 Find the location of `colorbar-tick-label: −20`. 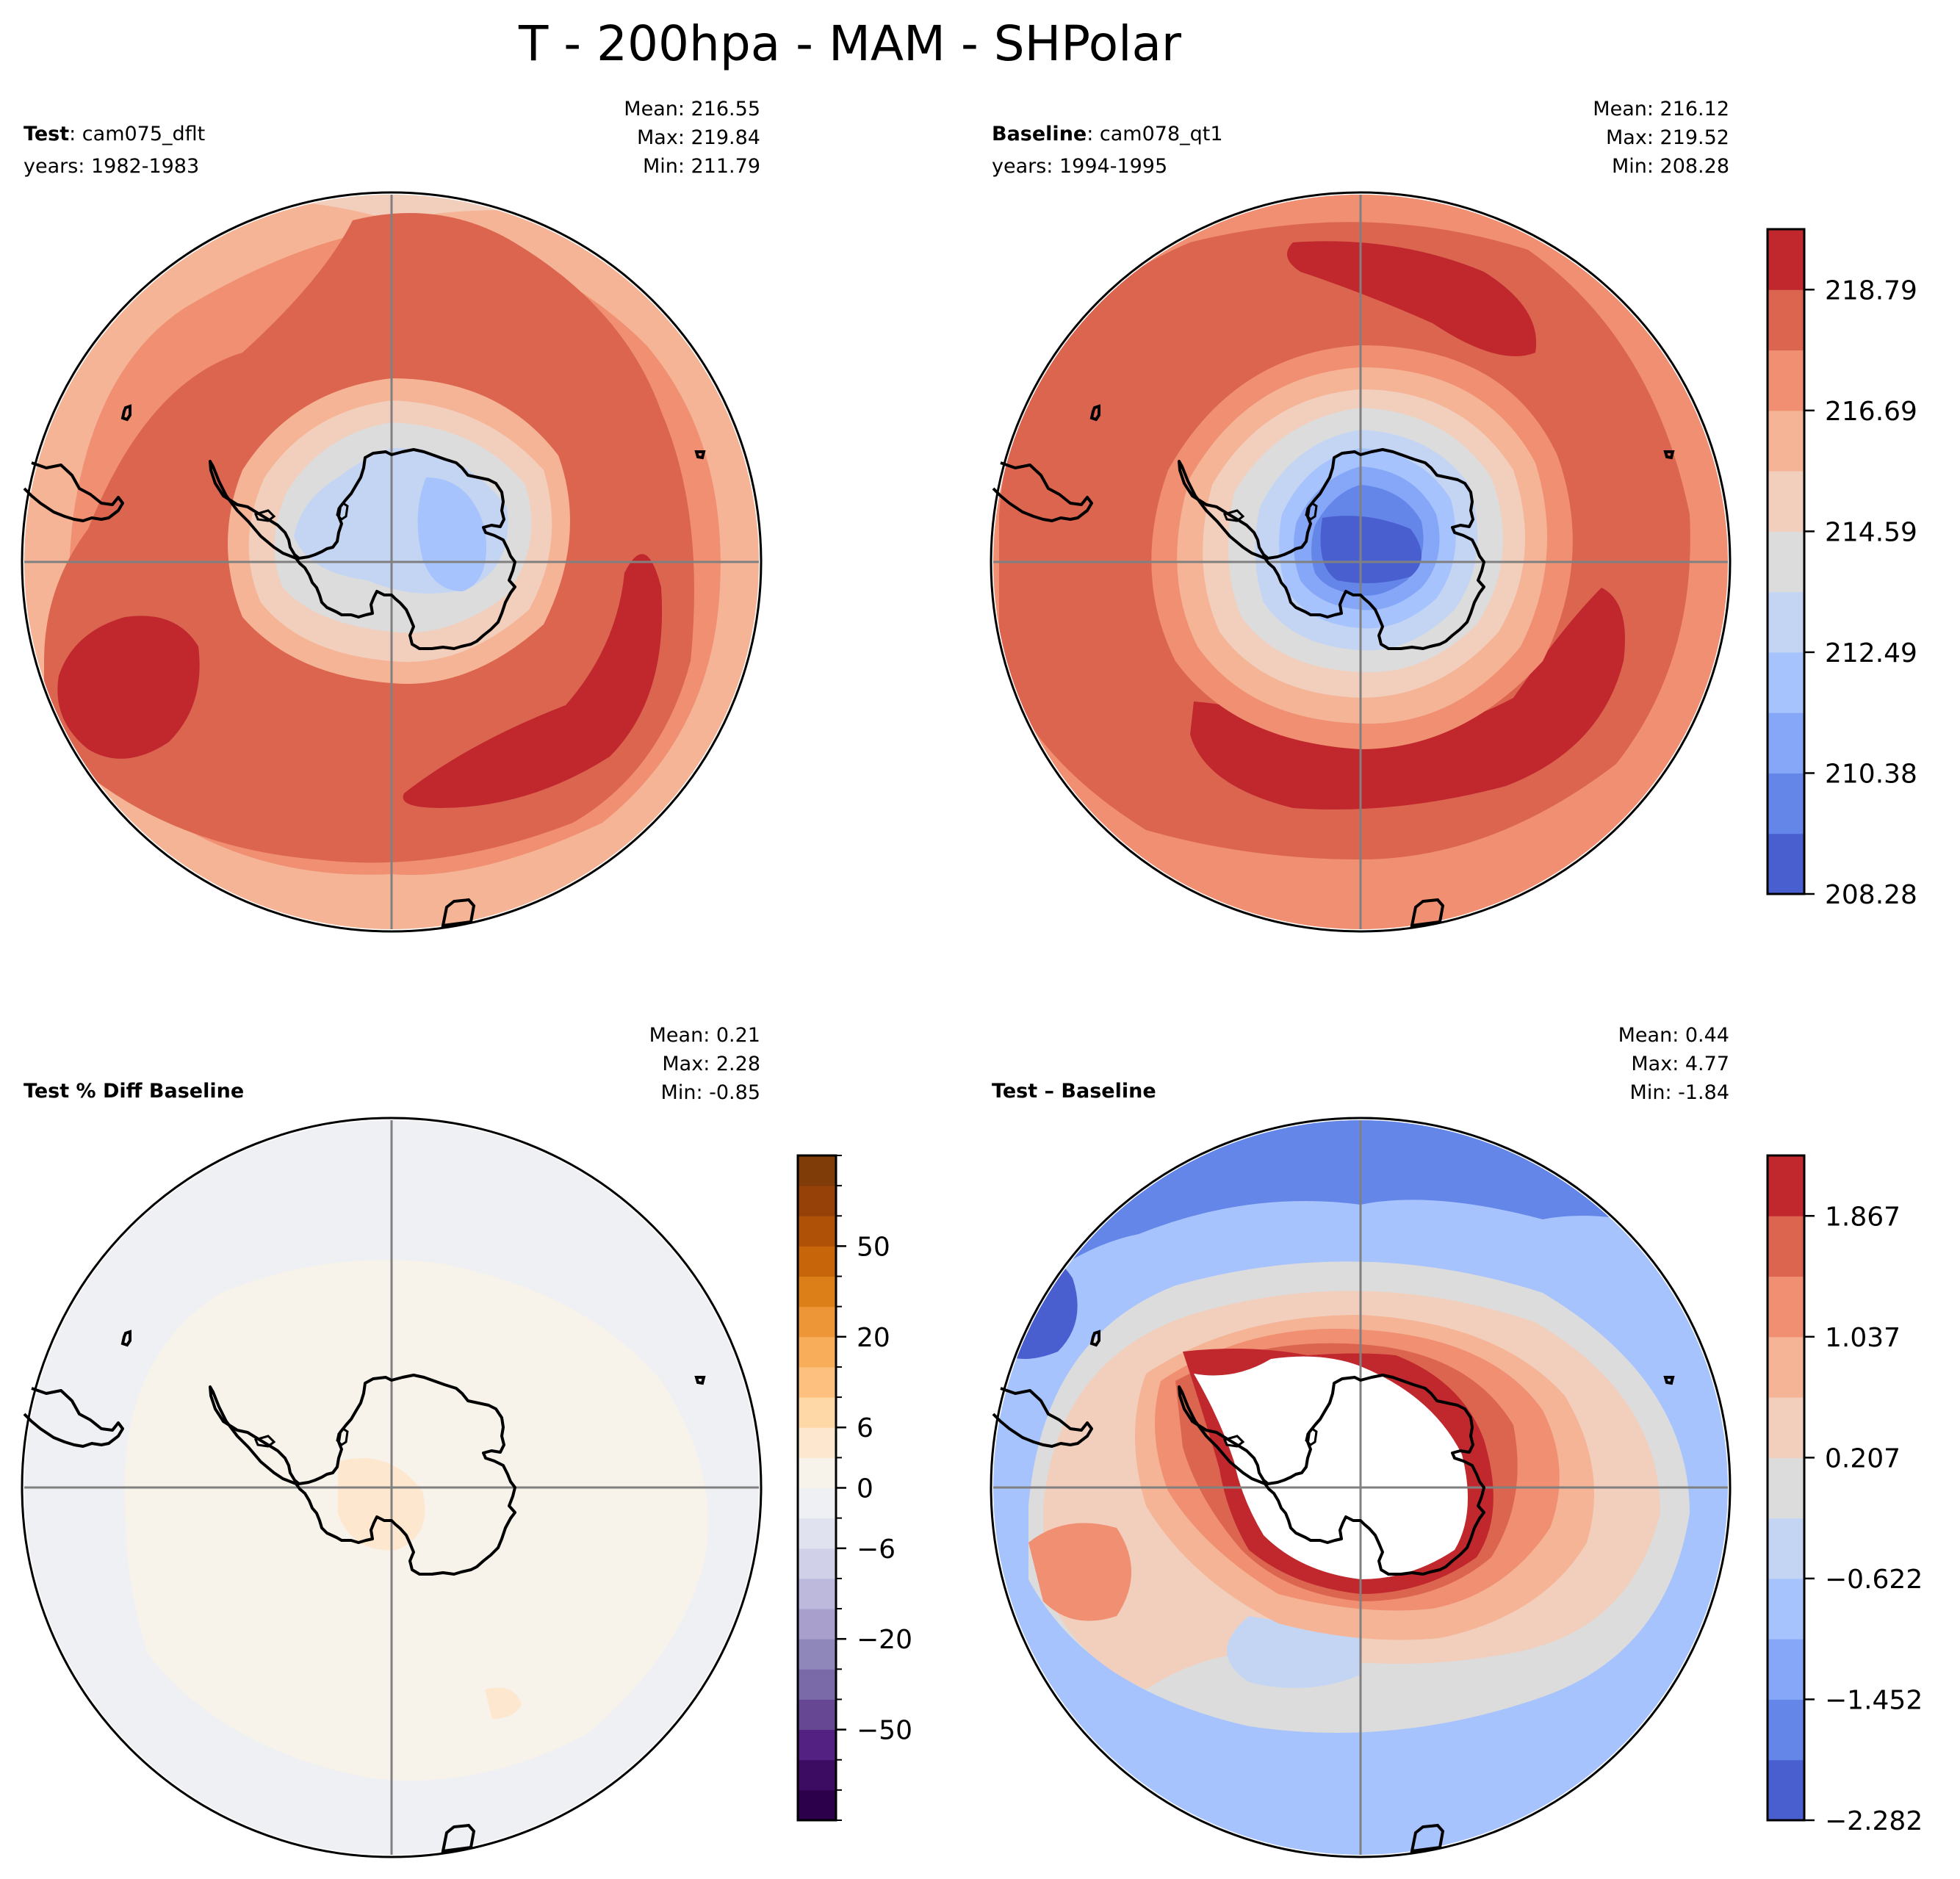

colorbar-tick-label: −20 is located at coordinates (884, 1640).